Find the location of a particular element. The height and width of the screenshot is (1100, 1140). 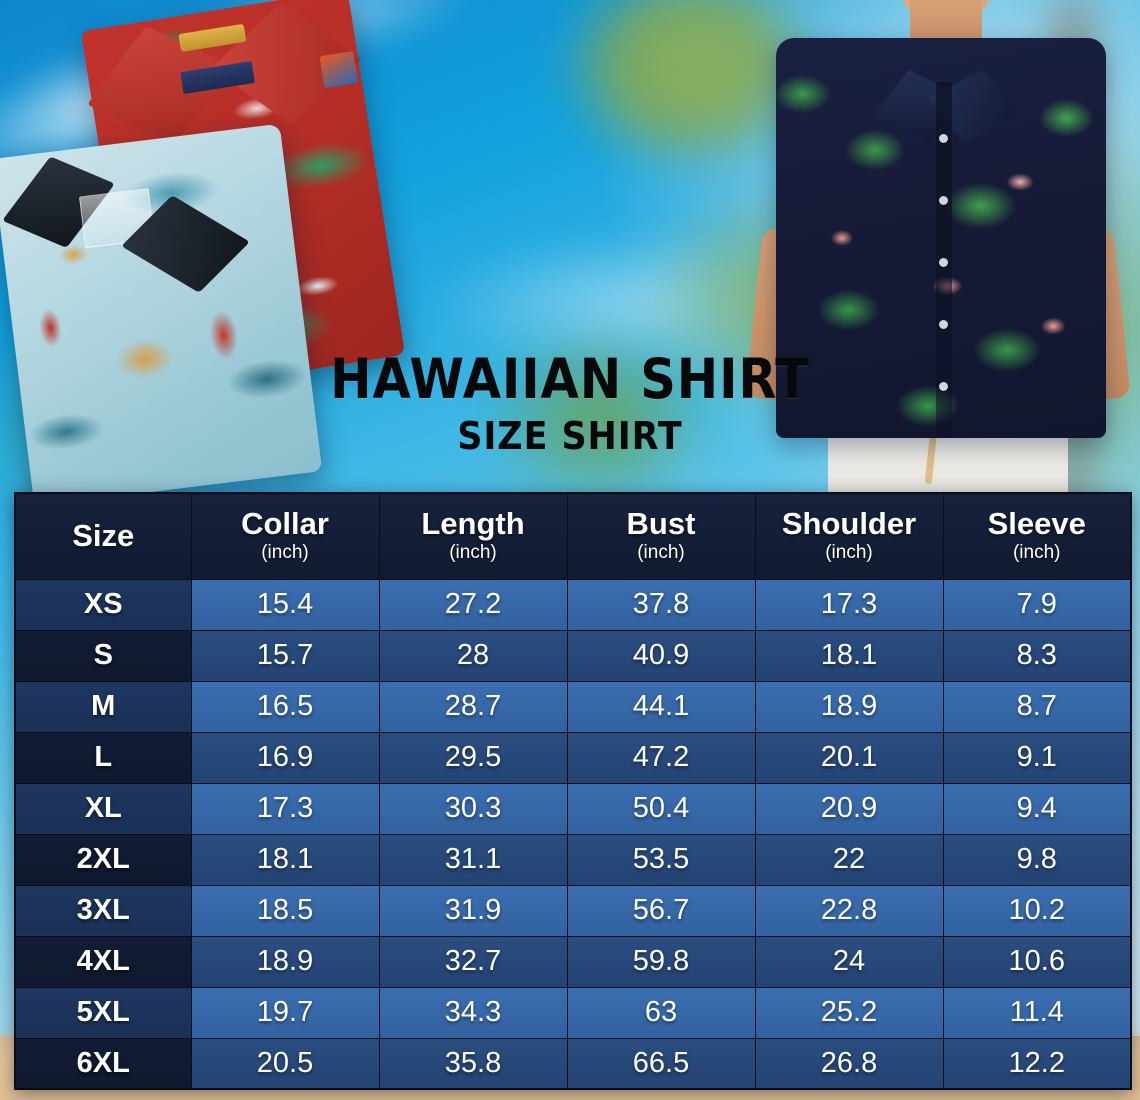

measurement-cell-shoulder: 17.3 is located at coordinates (849, 604).